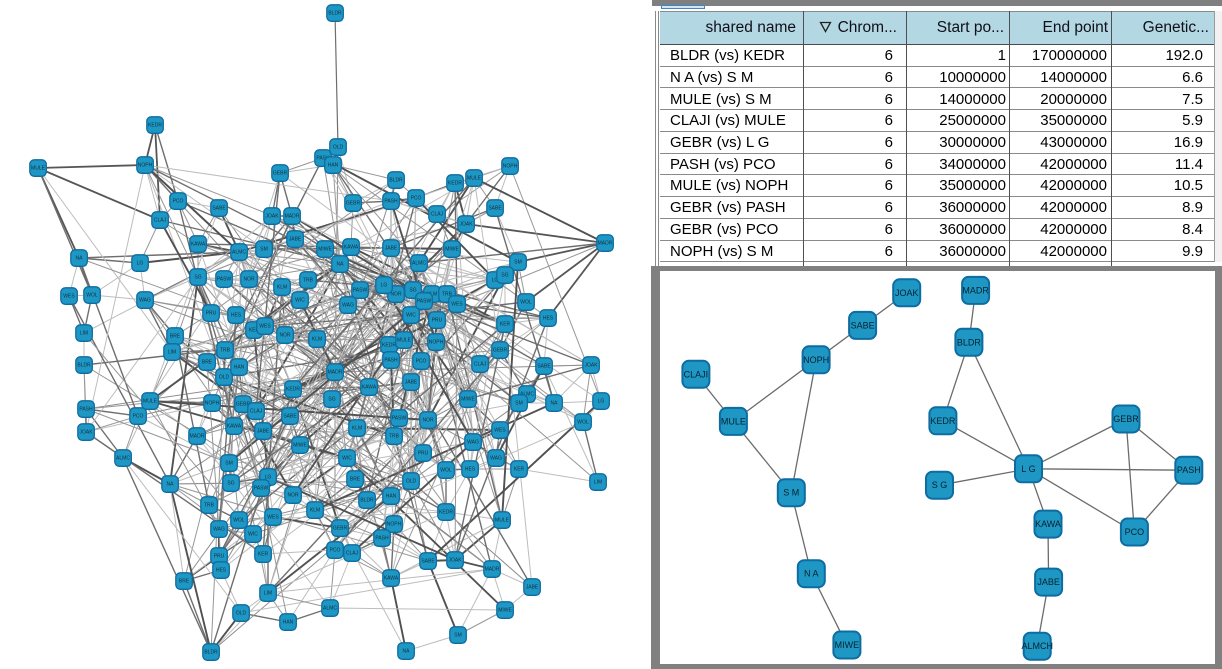 The width and height of the screenshot is (1222, 669). Describe the element at coordinates (411, 316) in the screenshot. I see `svg-text: WIC` at that location.